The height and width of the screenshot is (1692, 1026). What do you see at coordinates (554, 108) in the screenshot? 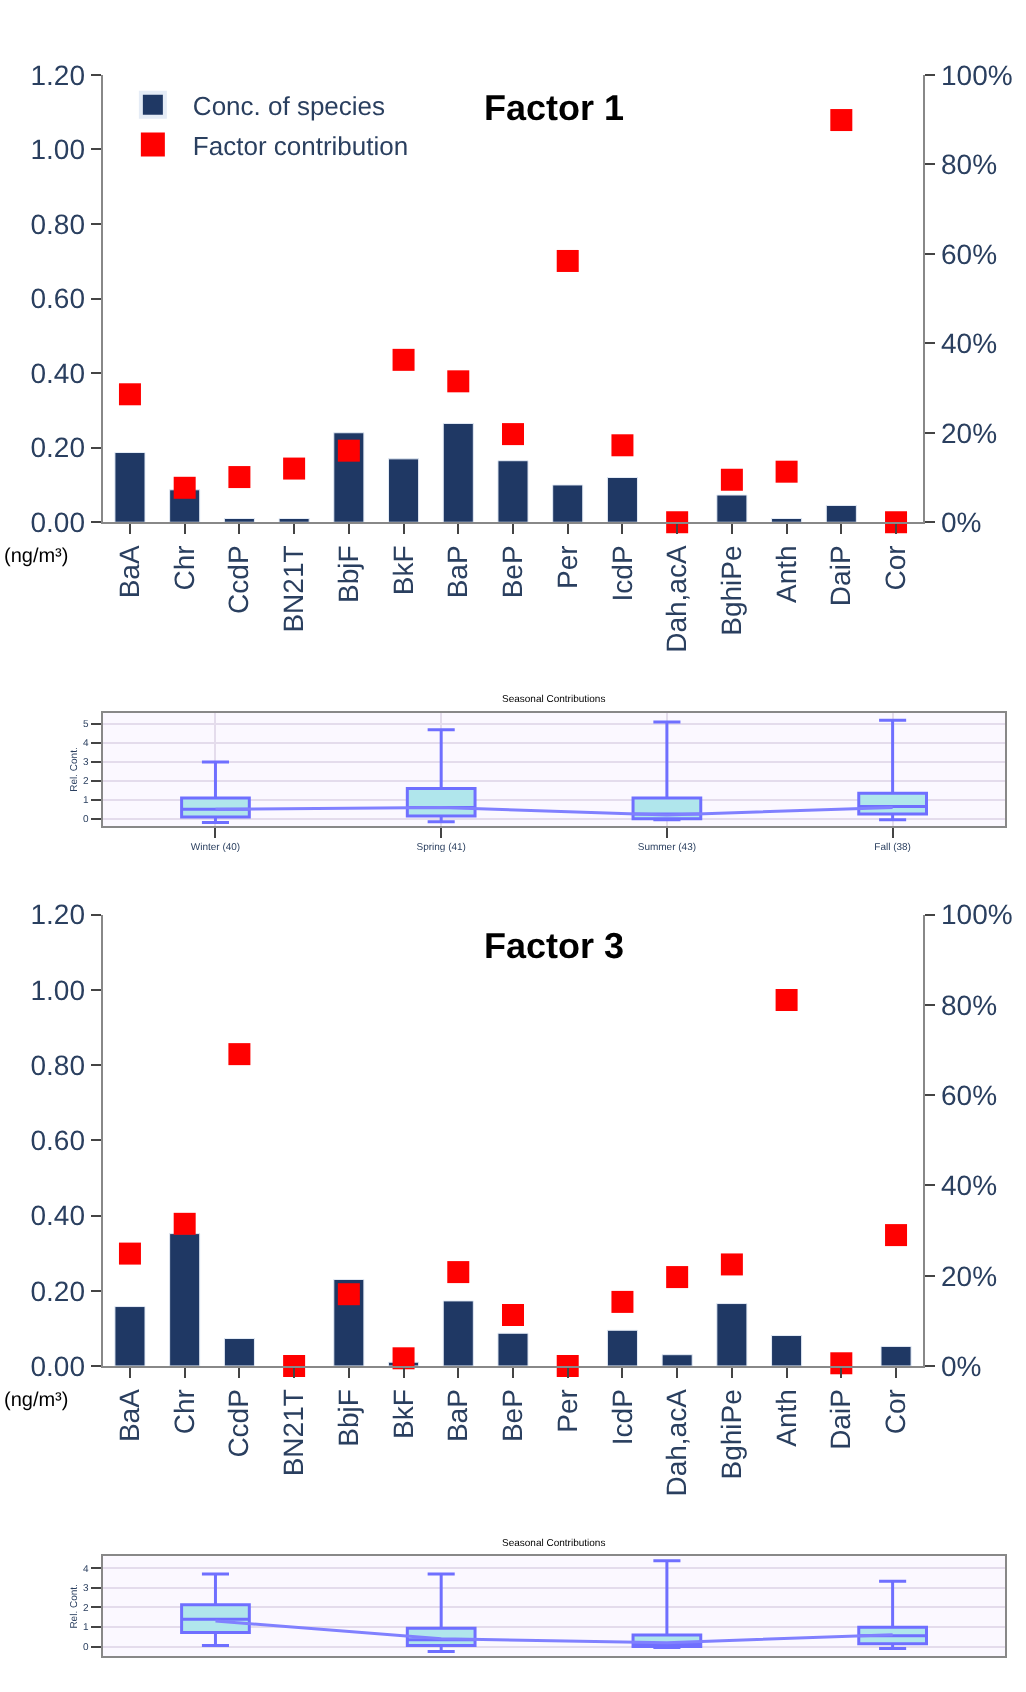
I see `chart-title: Factor 1` at bounding box center [554, 108].